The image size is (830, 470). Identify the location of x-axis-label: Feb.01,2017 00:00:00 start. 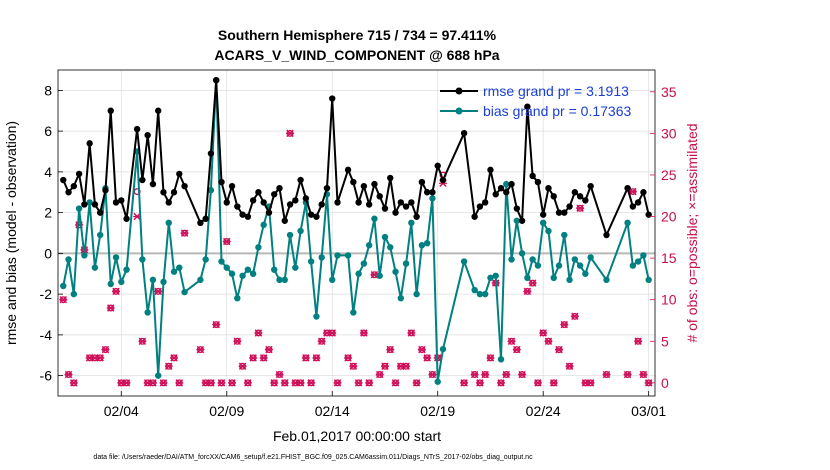
(357, 436).